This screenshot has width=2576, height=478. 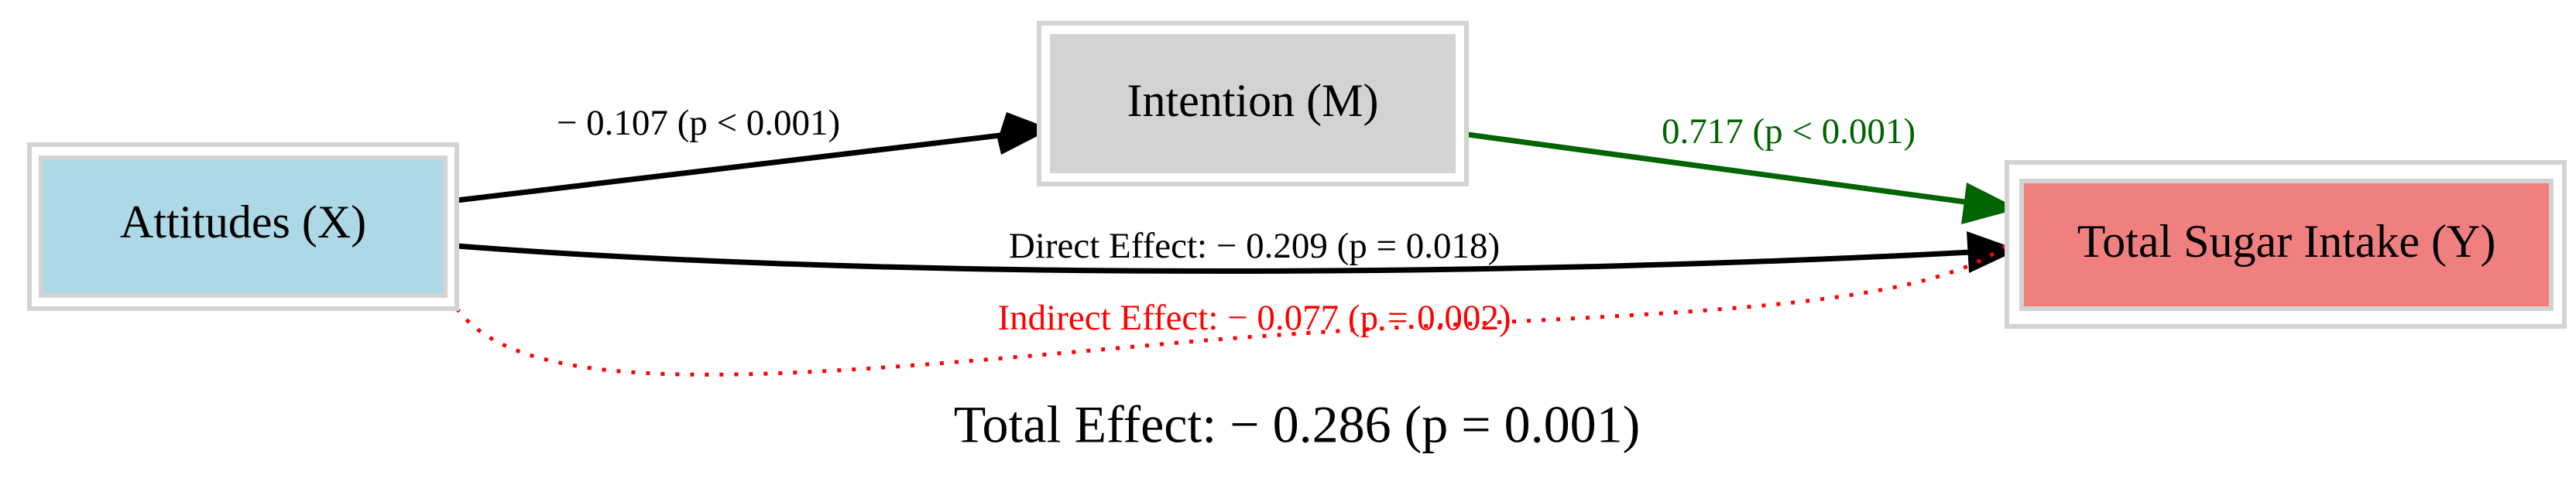 What do you see at coordinates (1253, 100) in the screenshot?
I see `node-label: Intention (M)` at bounding box center [1253, 100].